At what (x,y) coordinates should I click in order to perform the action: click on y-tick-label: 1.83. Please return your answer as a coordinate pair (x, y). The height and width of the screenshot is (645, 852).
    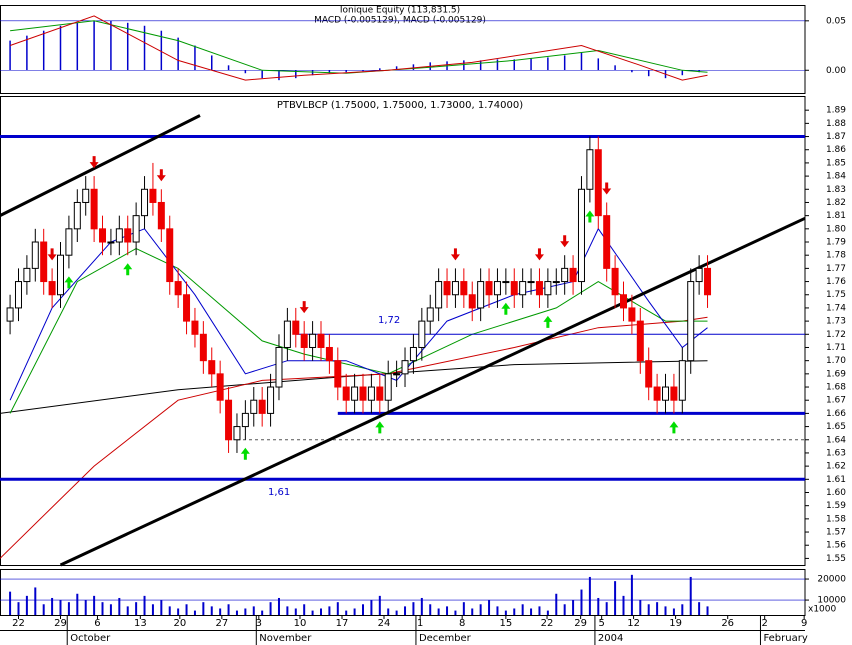
    Looking at the image, I should click on (836, 190).